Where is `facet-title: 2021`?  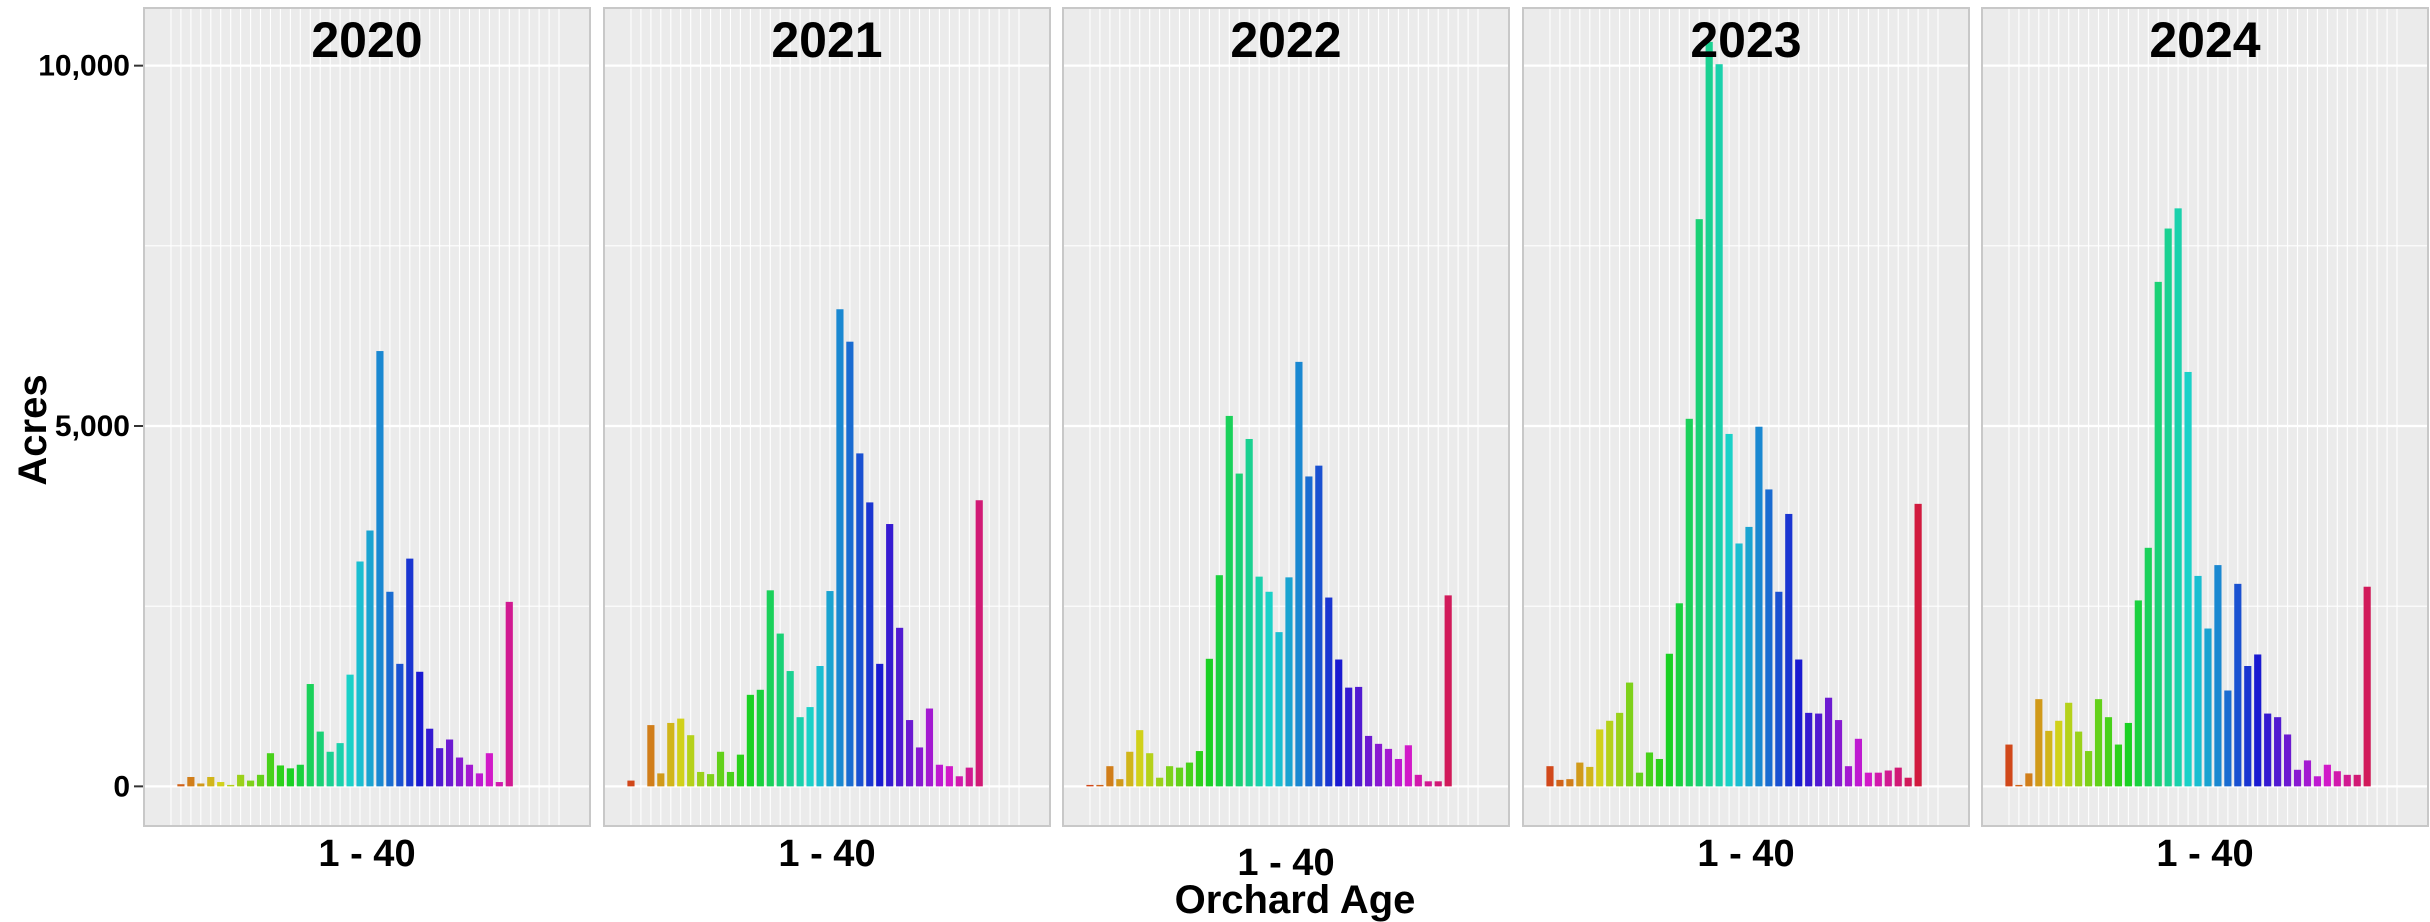 facet-title: 2021 is located at coordinates (826, 40).